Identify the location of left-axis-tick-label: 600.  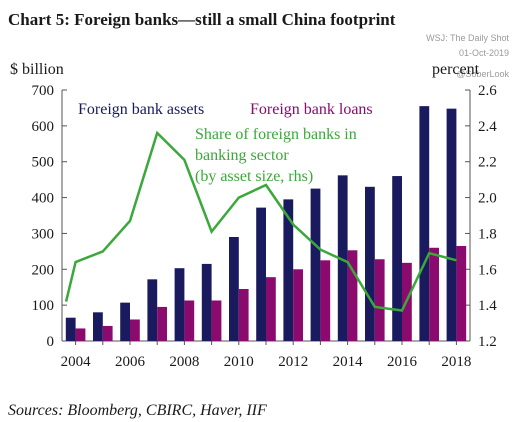
(43, 127).